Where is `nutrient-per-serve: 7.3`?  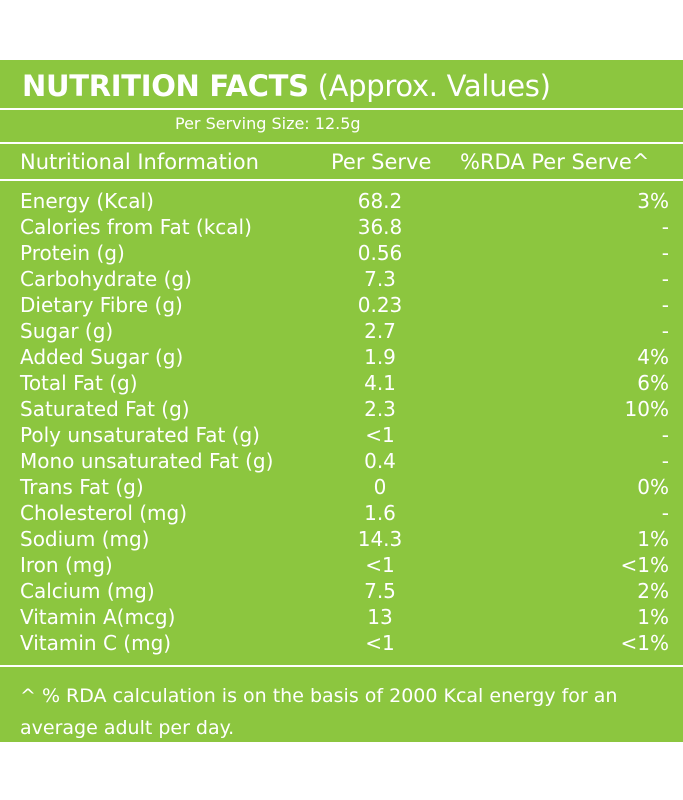 nutrient-per-serve: 7.3 is located at coordinates (380, 279).